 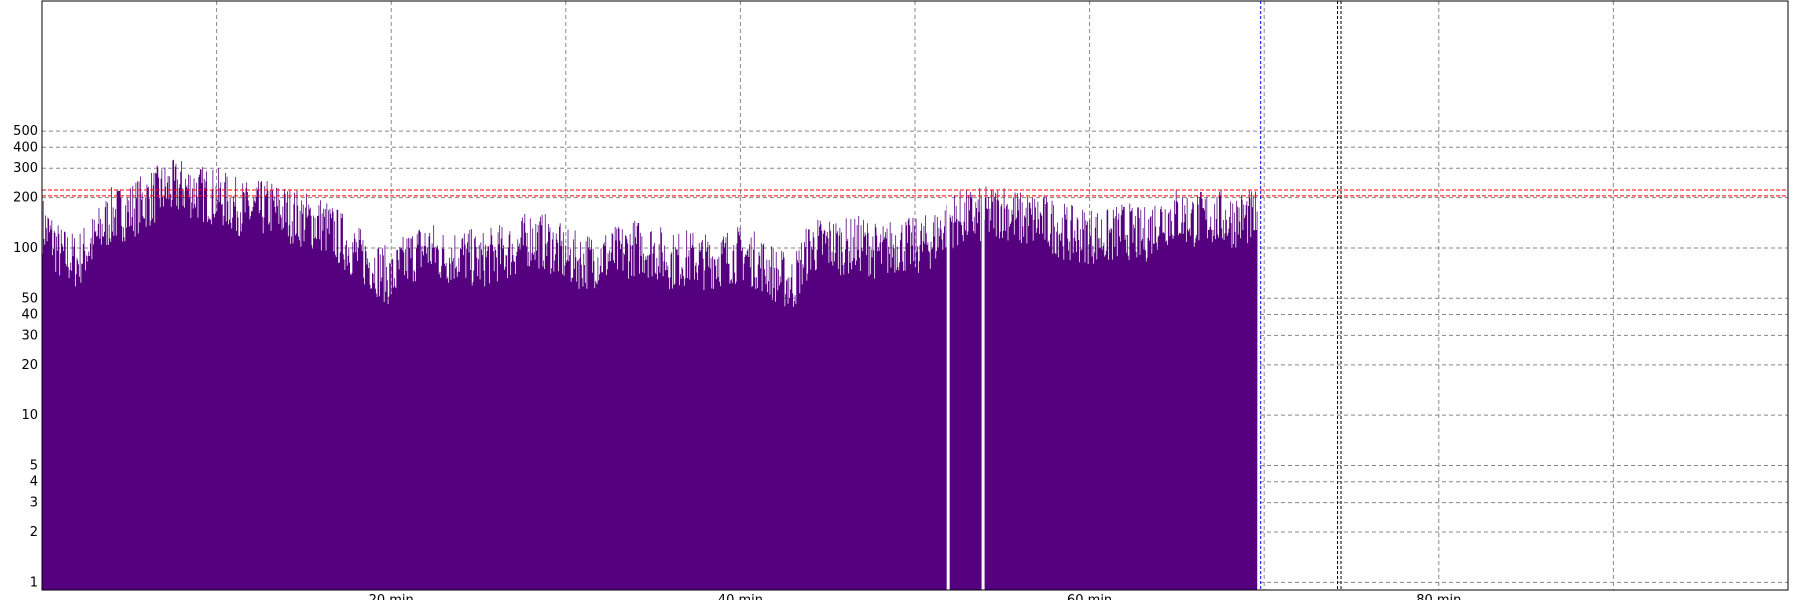 What do you see at coordinates (34, 503) in the screenshot?
I see `y-tick-label: 3` at bounding box center [34, 503].